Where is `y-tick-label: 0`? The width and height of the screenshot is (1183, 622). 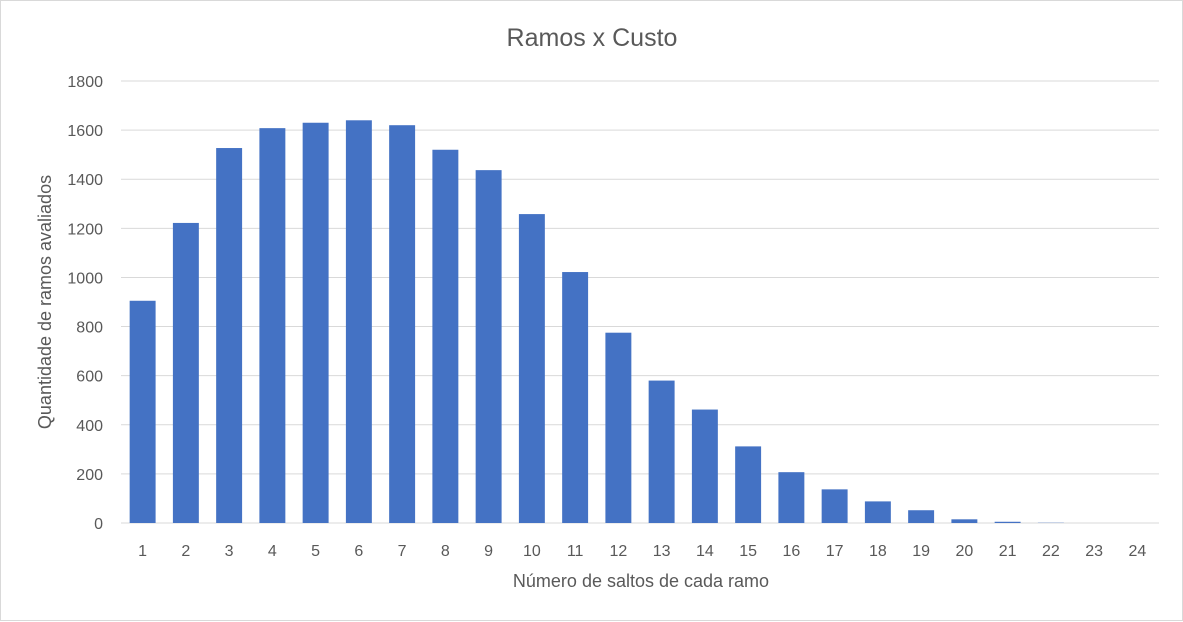 y-tick-label: 0 is located at coordinates (98, 524).